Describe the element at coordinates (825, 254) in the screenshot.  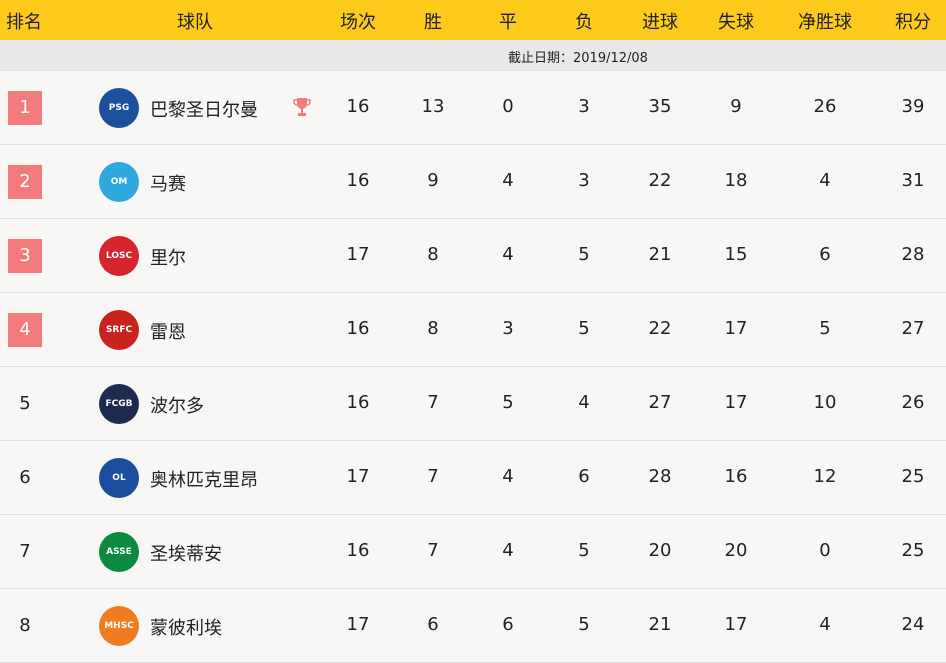
I see `stat-gd: 6` at that location.